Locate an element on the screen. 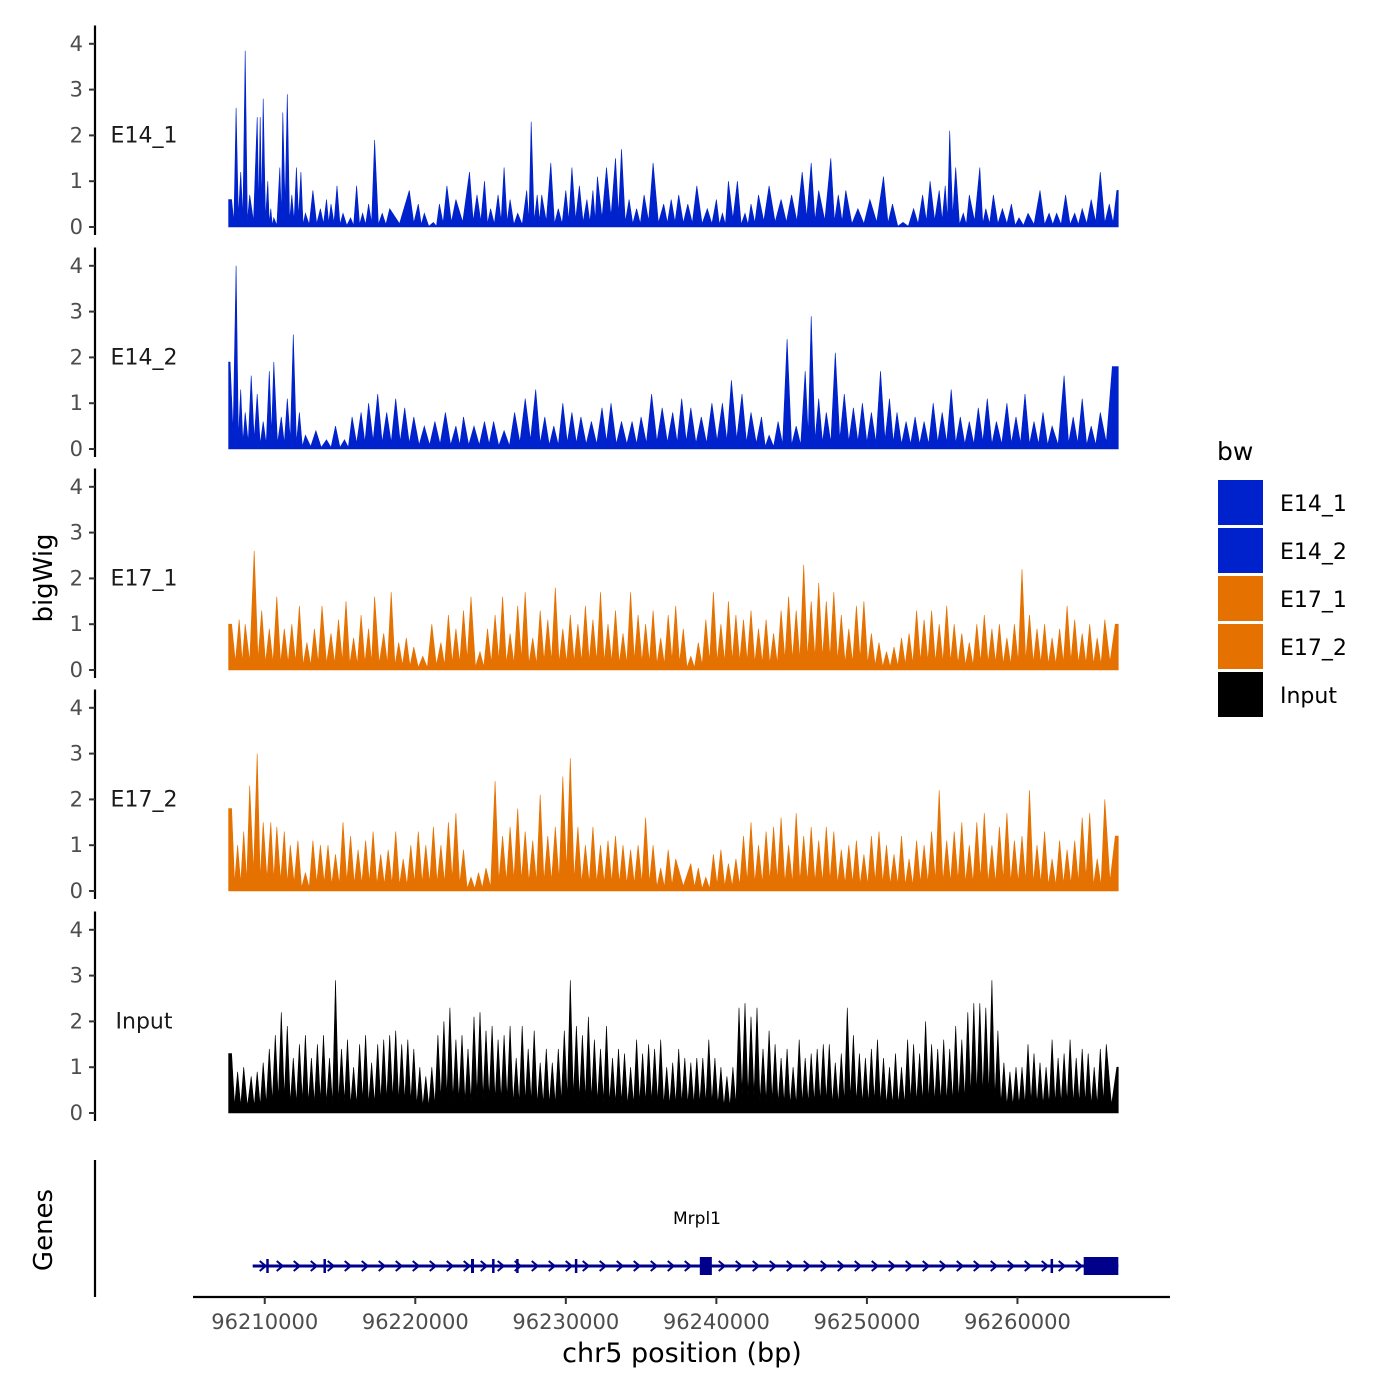  genes-panel-title: Genes is located at coordinates (44, 1230).